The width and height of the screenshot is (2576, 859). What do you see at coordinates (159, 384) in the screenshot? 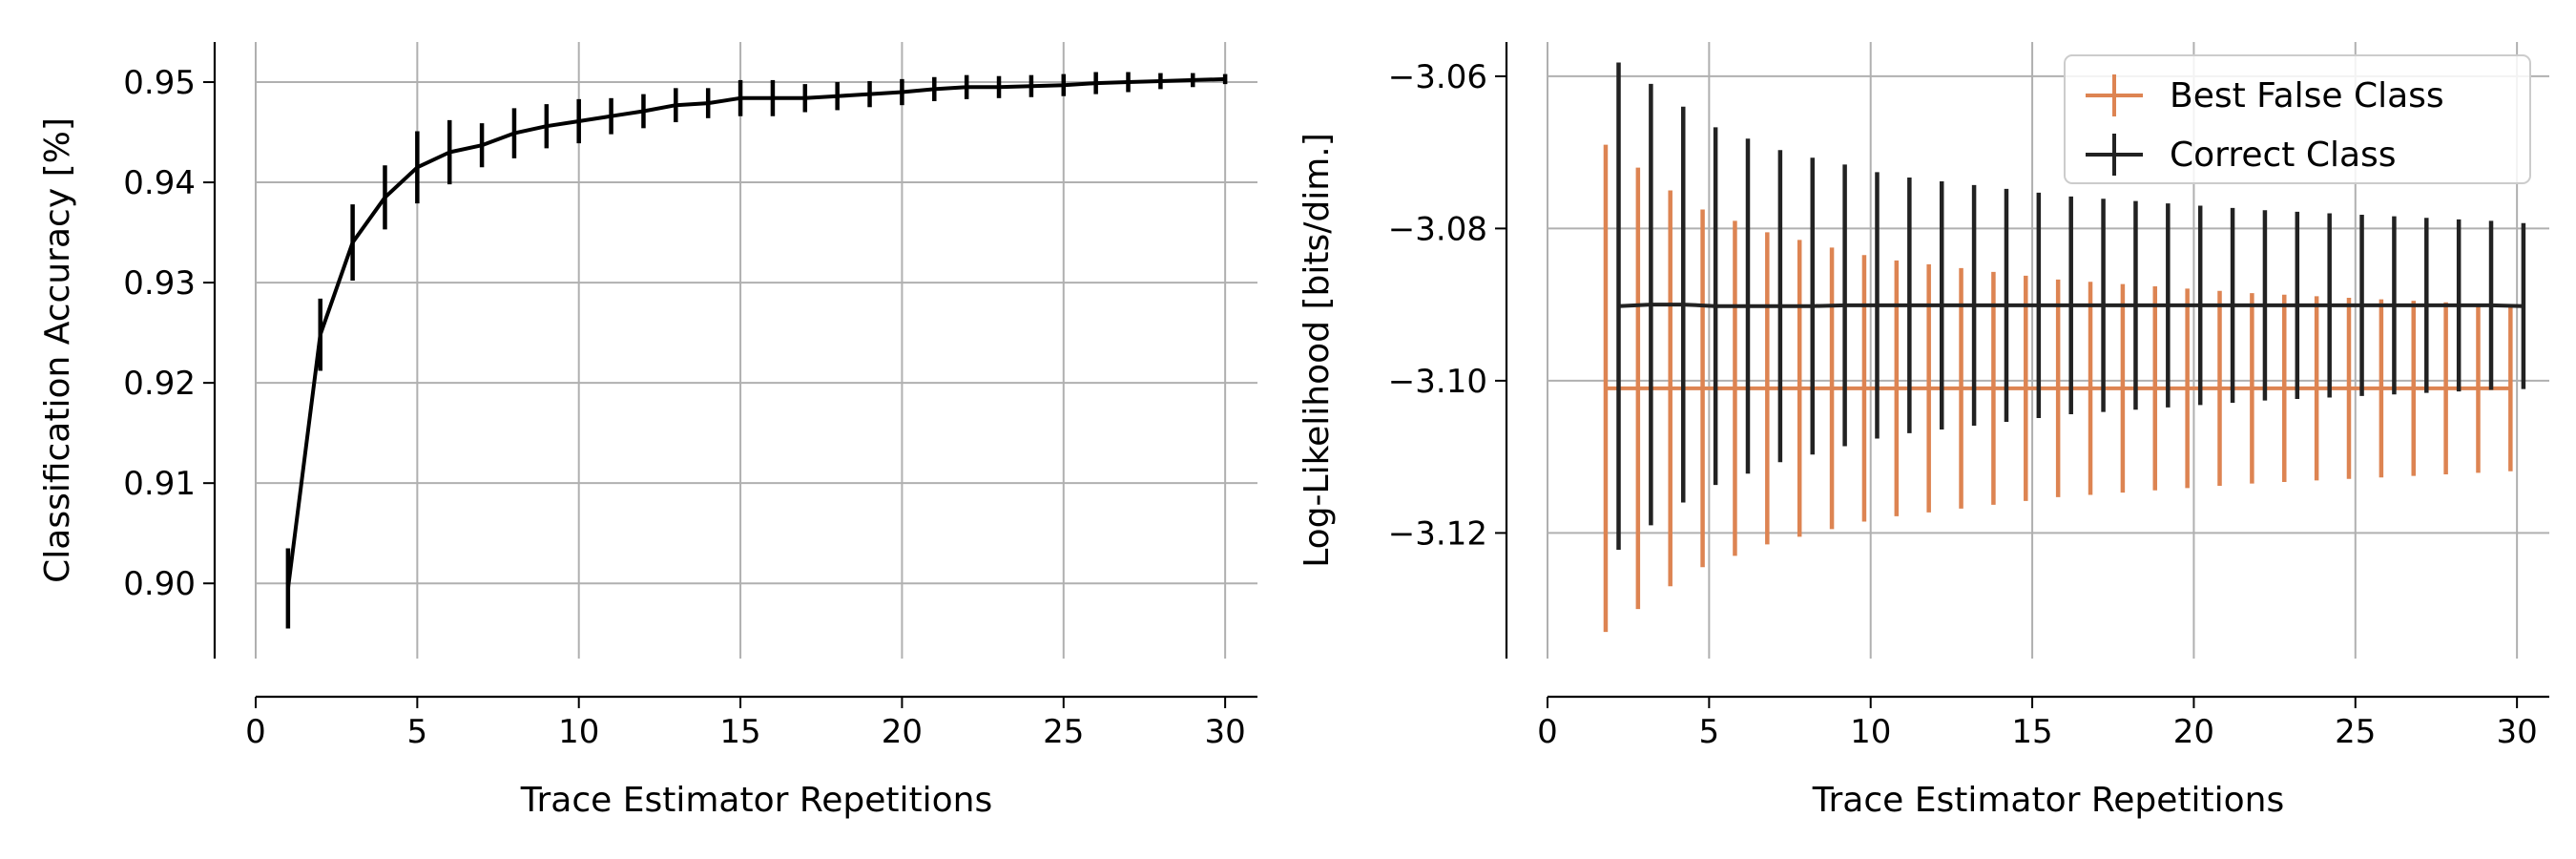
I see `y-tick-label: 0.92` at bounding box center [159, 384].